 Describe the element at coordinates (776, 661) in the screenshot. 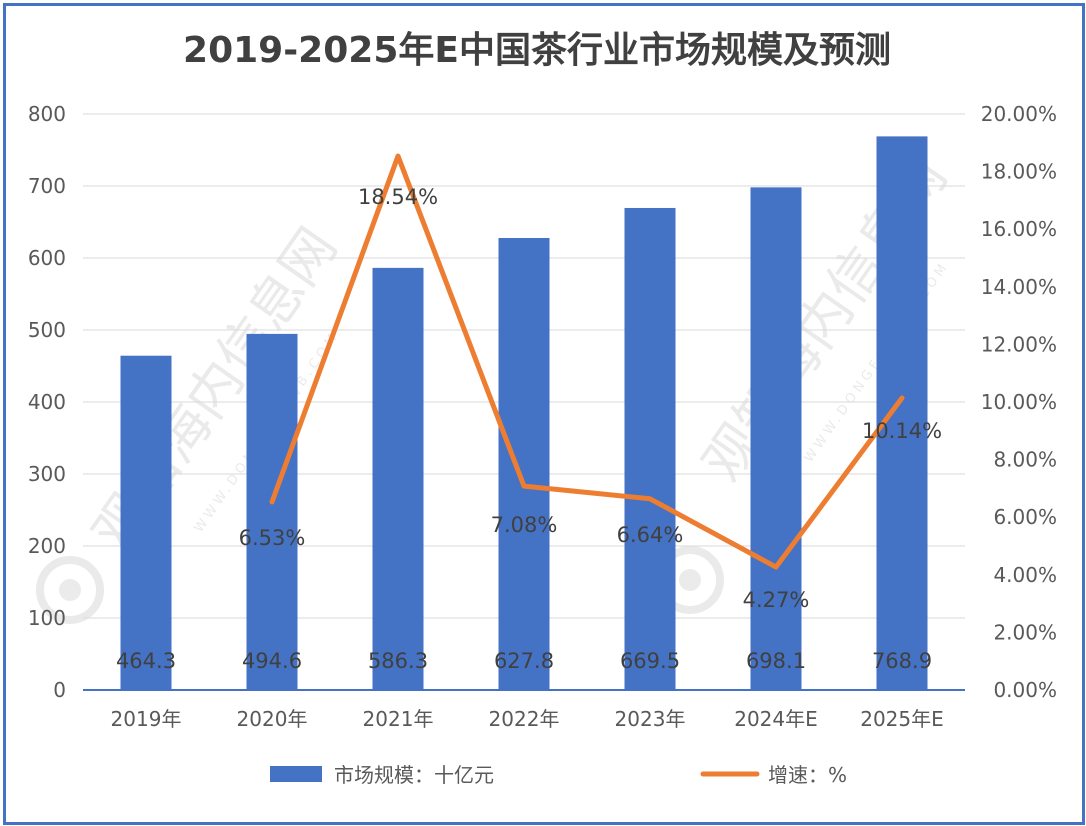

I see `bar-value-label: 698.1` at that location.